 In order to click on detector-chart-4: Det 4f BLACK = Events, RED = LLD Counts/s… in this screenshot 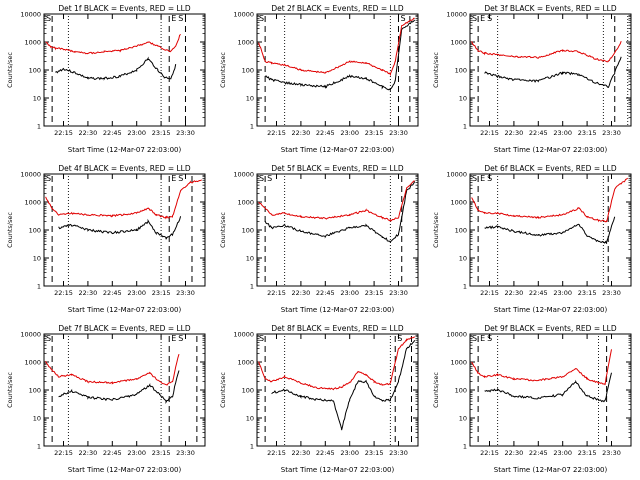, I will do `click(106, 239)`.